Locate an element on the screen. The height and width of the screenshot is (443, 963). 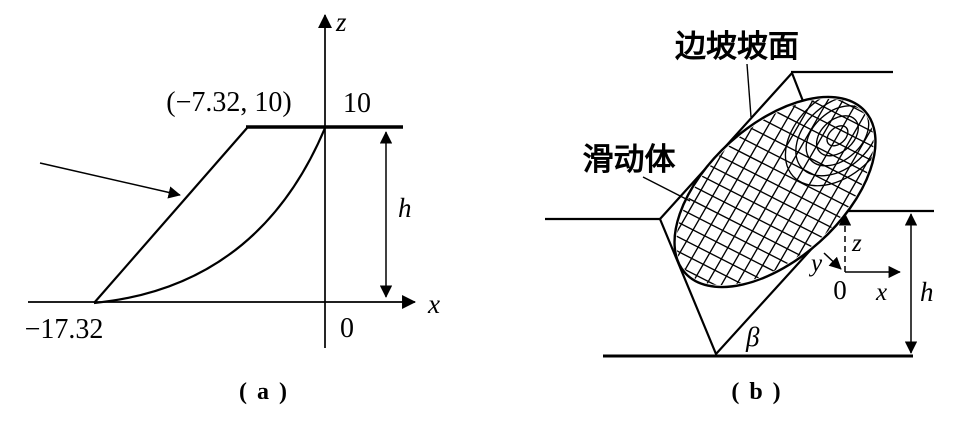
b-z-axis-label: z is located at coordinates (856, 243).